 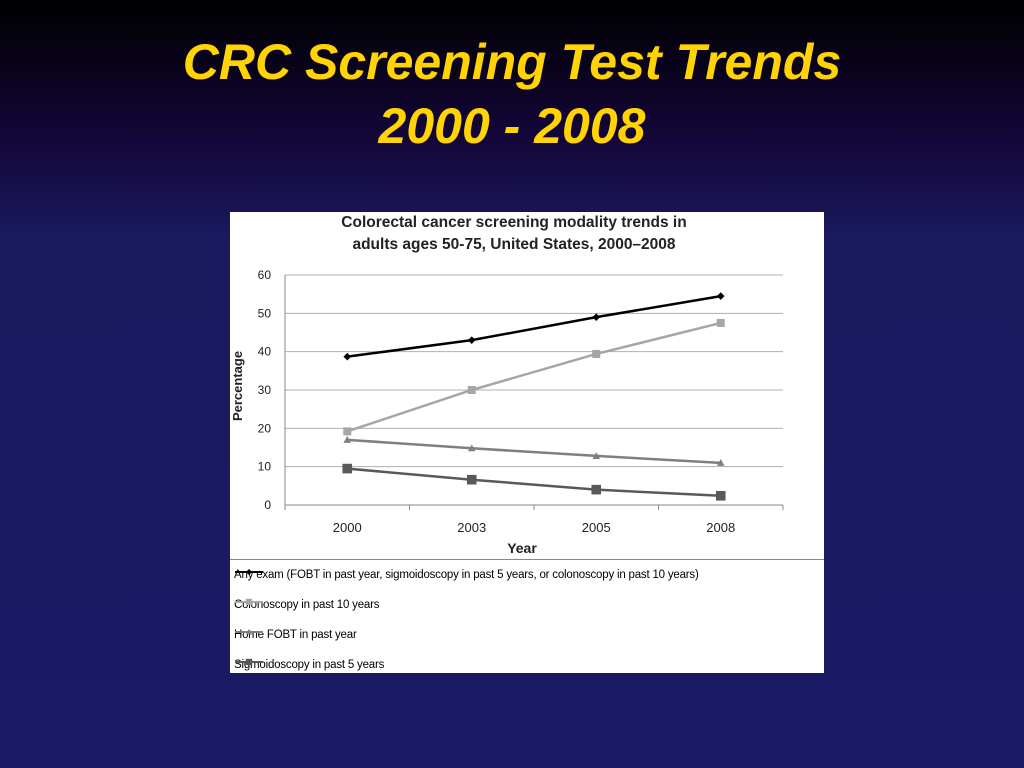 I want to click on legend-divider, so click(x=527, y=559).